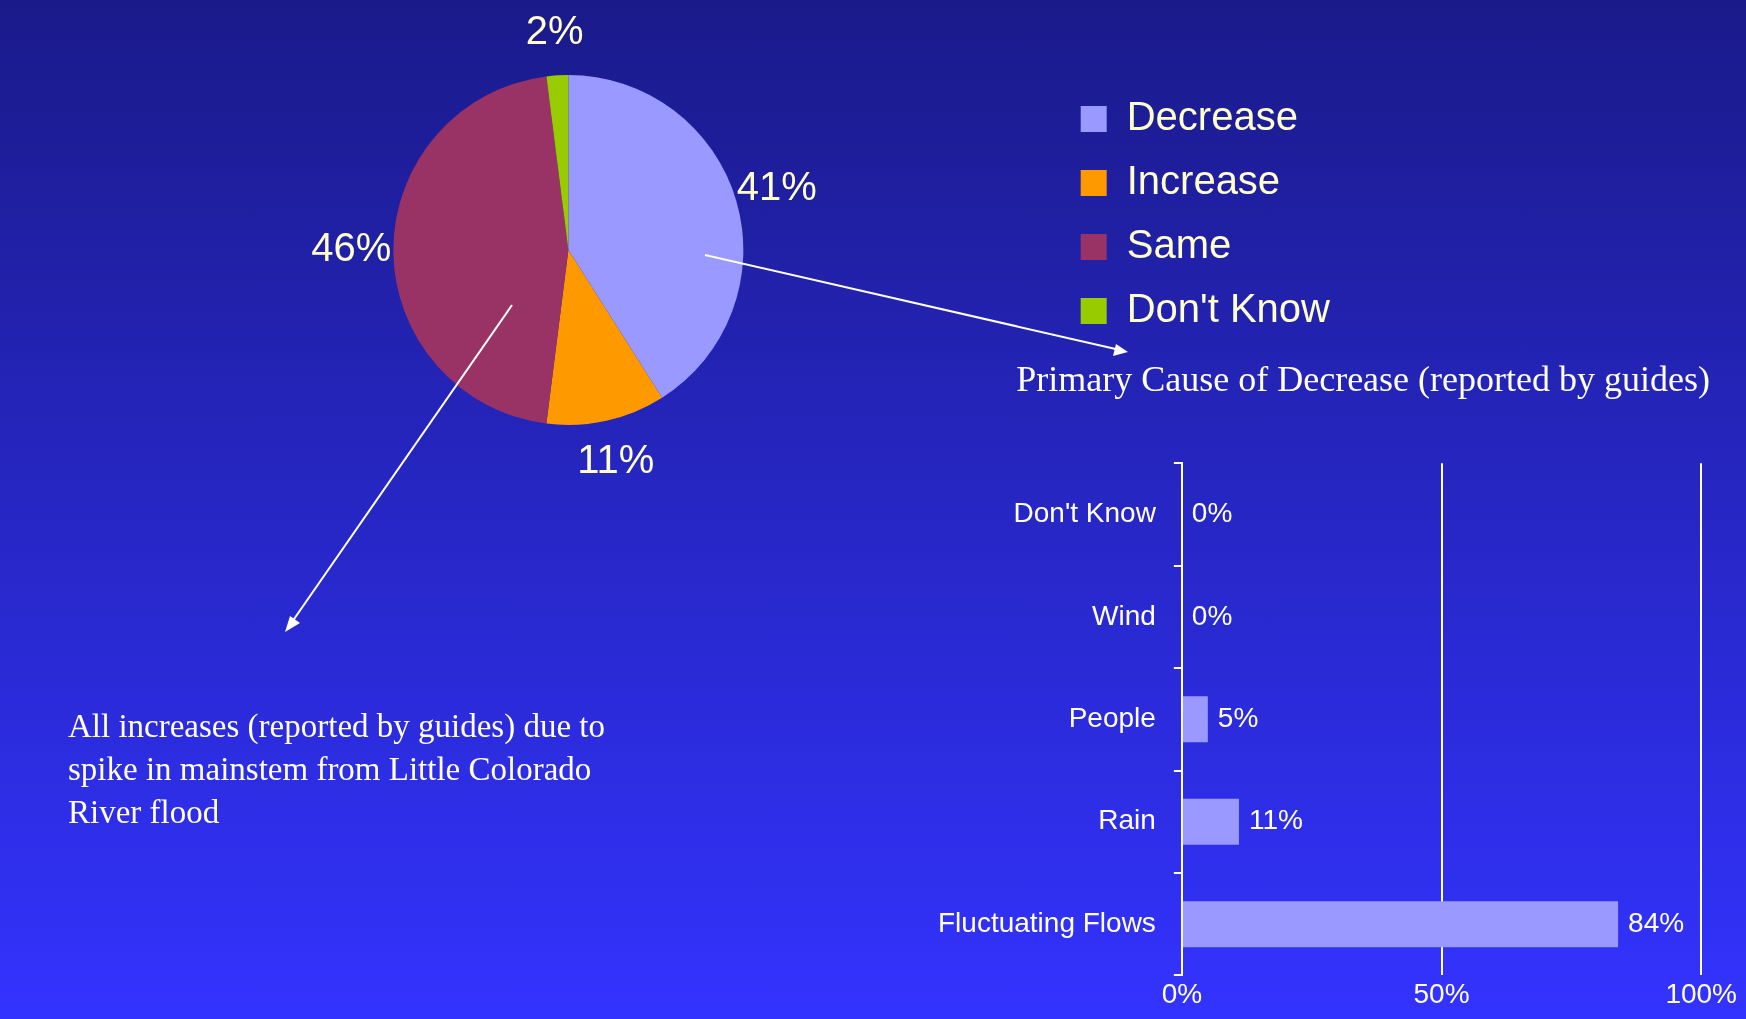 The image size is (1746, 1019). What do you see at coordinates (1085, 513) in the screenshot?
I see `y-tick-label: Don't Know` at bounding box center [1085, 513].